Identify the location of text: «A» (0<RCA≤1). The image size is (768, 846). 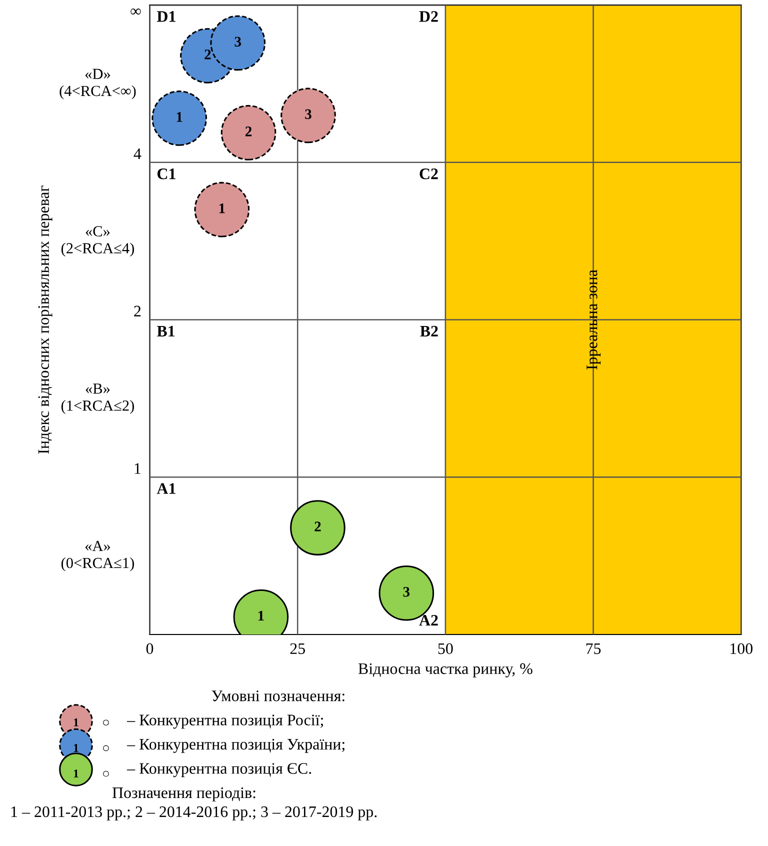
(97, 556).